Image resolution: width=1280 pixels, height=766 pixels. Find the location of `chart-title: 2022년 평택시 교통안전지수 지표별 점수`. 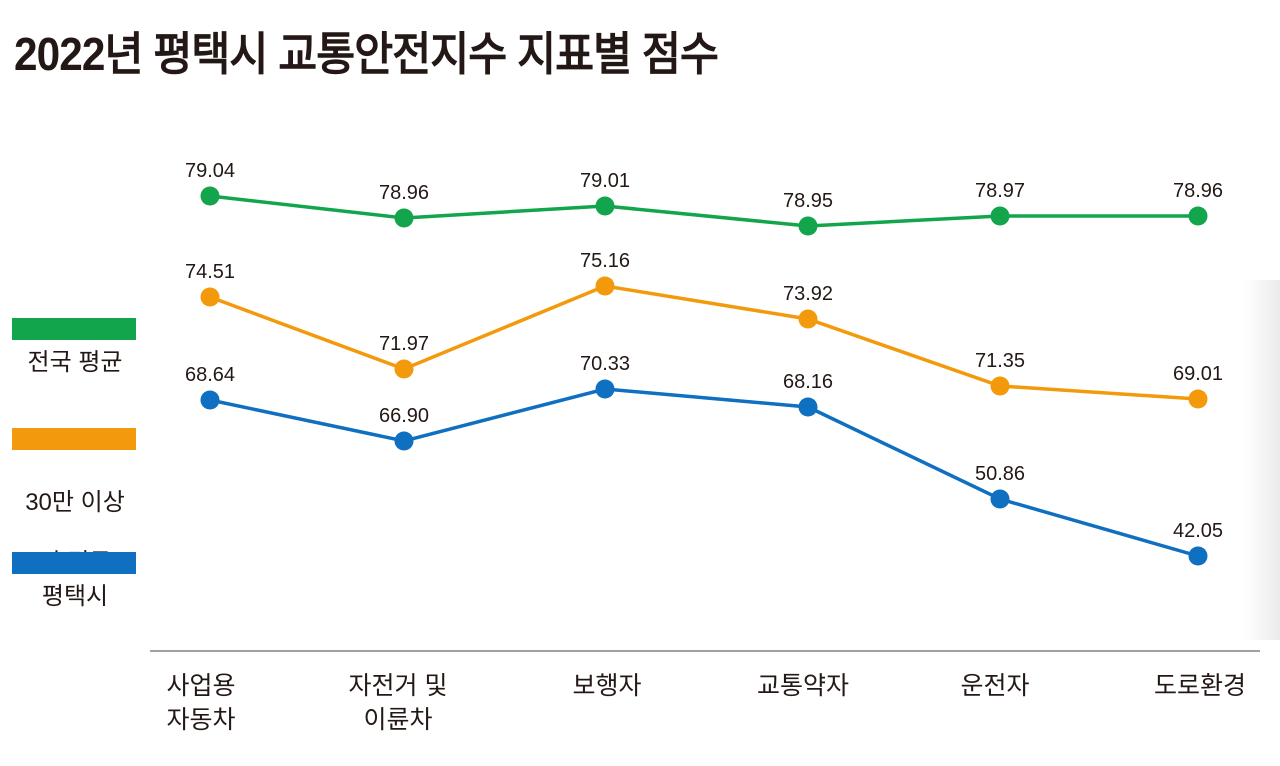

chart-title: 2022년 평택시 교통안전지수 지표별 점수 is located at coordinates (366, 54).